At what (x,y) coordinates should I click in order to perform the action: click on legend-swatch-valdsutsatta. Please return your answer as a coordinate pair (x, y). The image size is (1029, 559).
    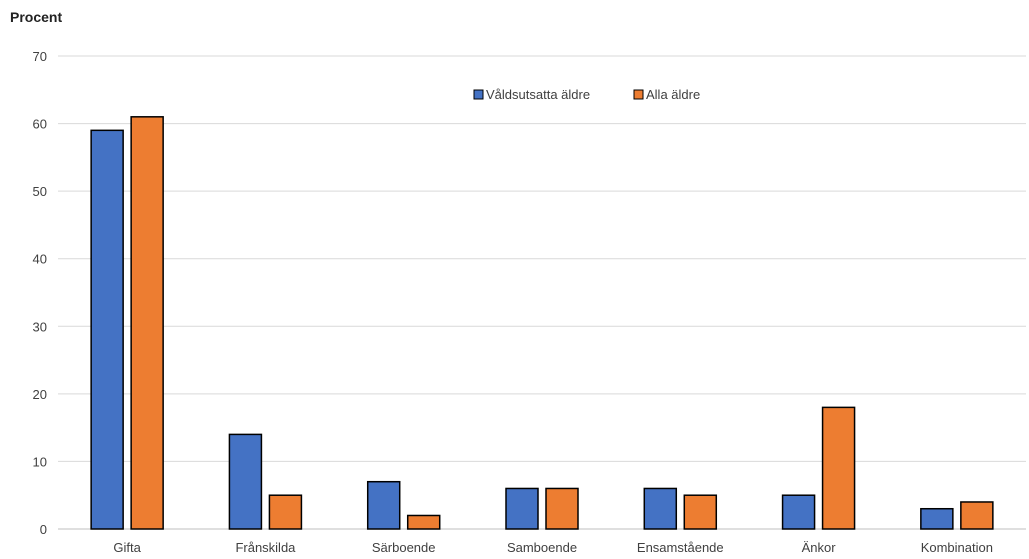
    Looking at the image, I should click on (478, 94).